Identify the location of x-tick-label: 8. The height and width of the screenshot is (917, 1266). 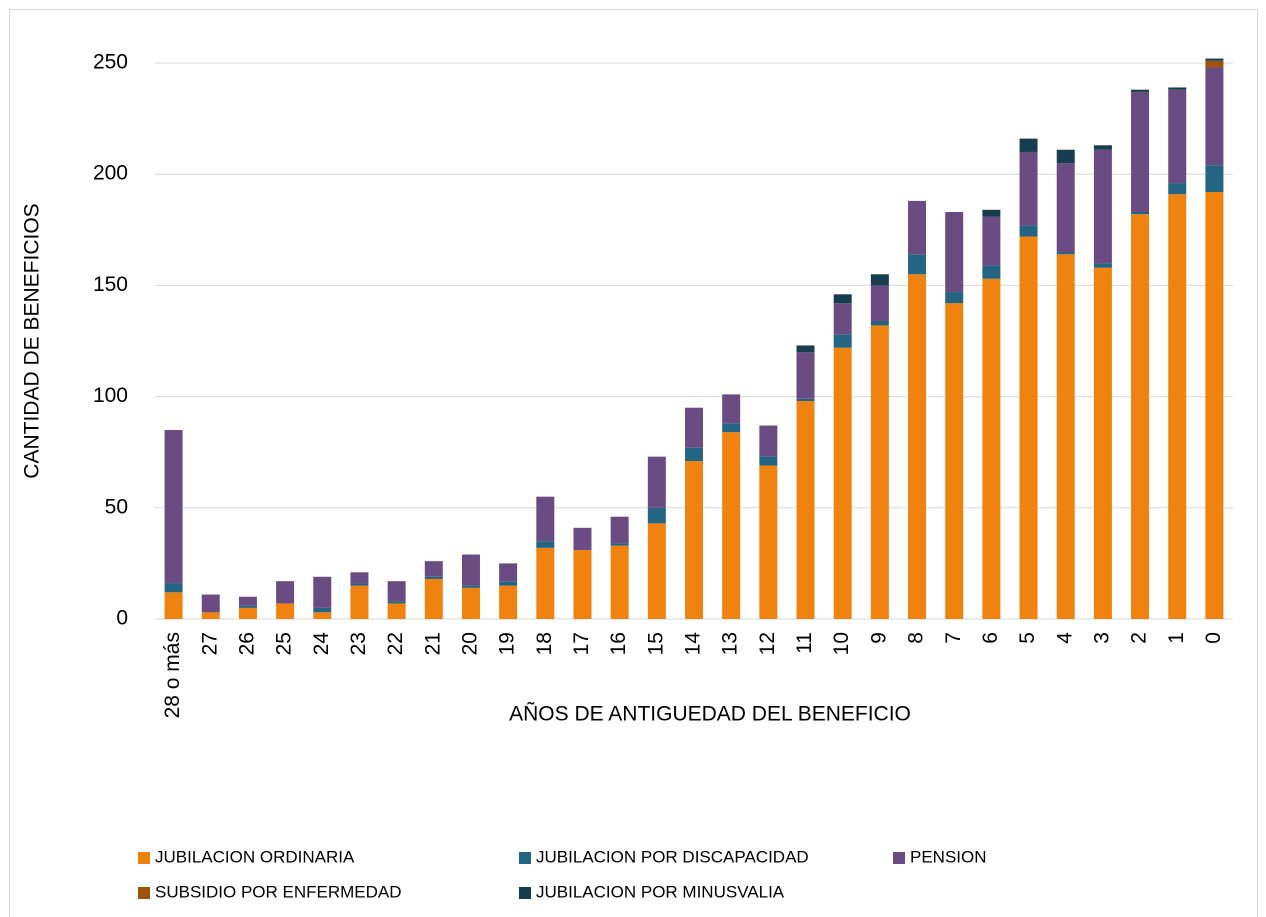
(916, 638).